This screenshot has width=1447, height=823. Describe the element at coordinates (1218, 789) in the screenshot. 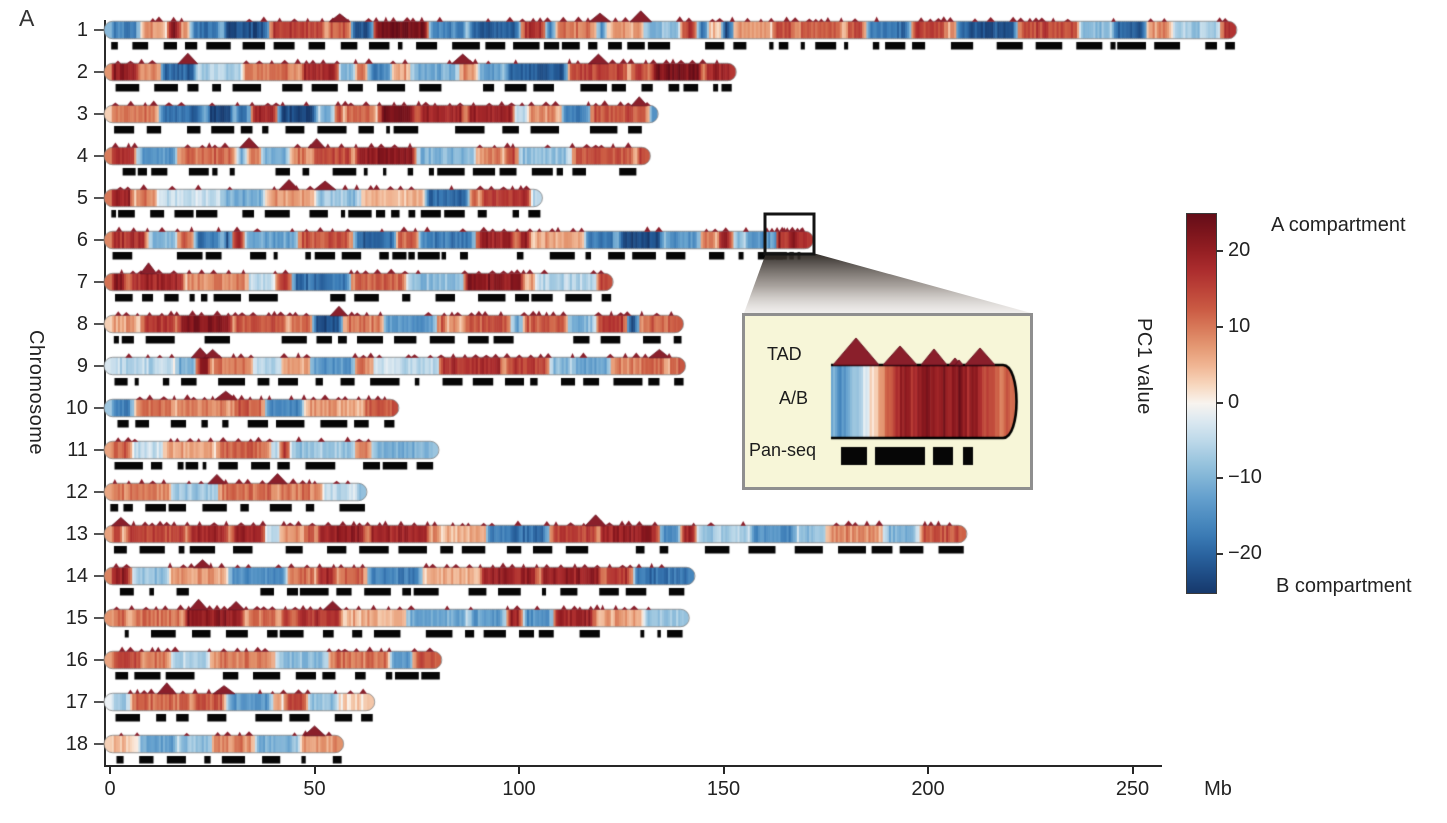

I see `x-axis-unit-label: Mb` at that location.